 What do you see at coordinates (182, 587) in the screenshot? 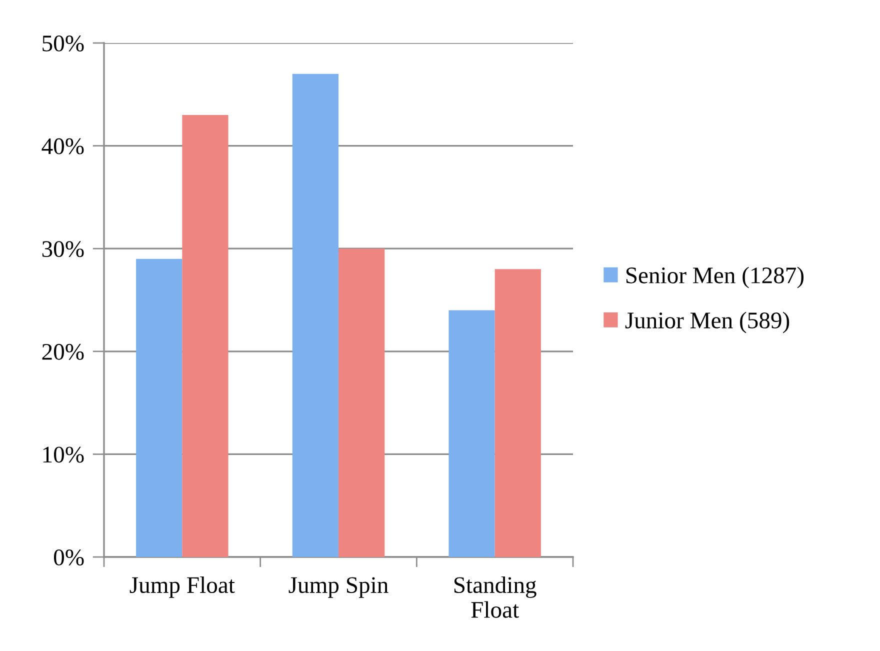
I see `x-tick-label: Jump Float` at bounding box center [182, 587].